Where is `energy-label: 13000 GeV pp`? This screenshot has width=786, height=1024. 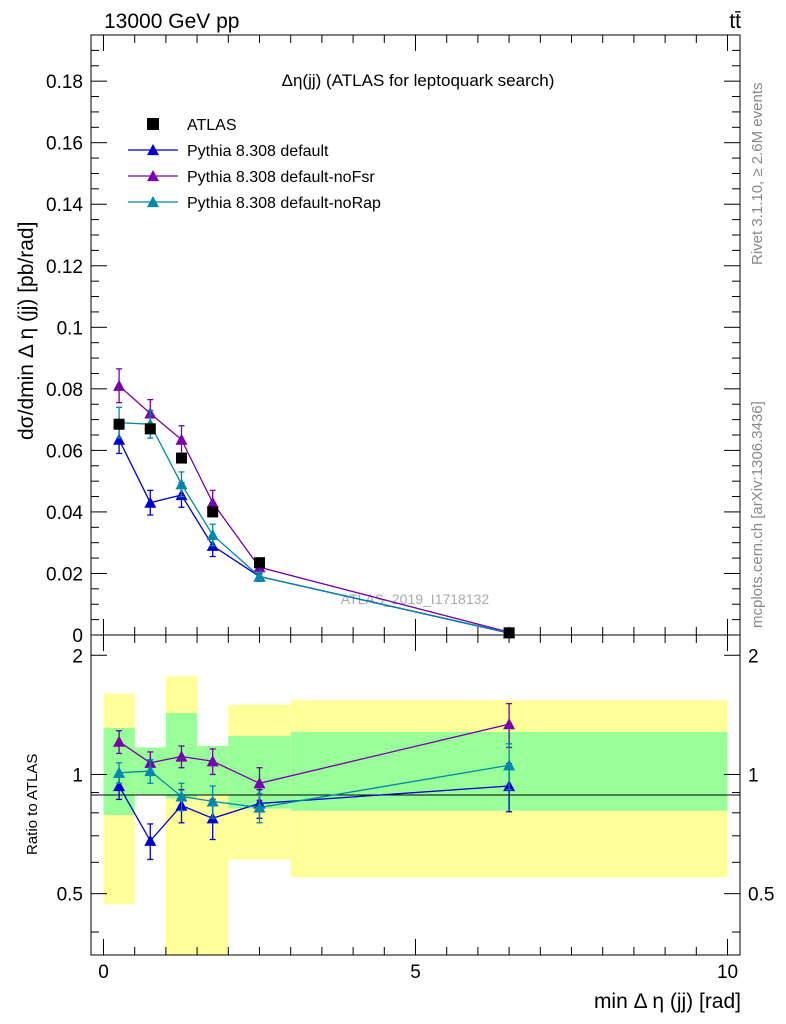
energy-label: 13000 GeV pp is located at coordinates (171, 21).